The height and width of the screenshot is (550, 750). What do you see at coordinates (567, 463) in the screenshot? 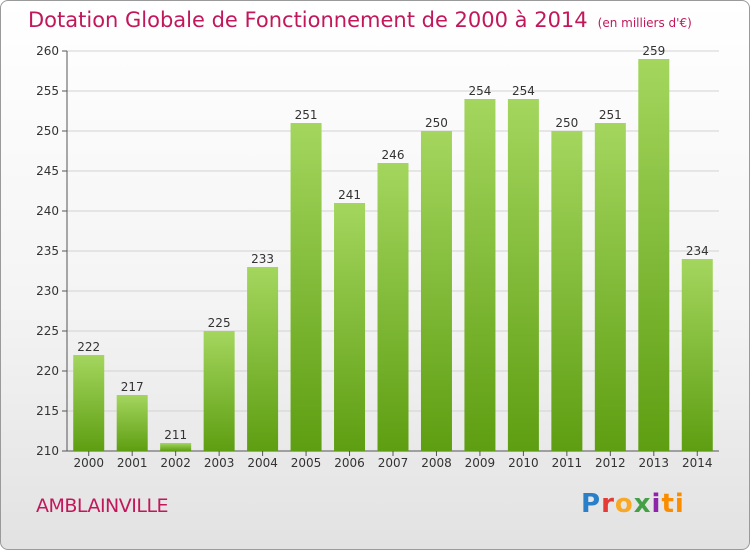
I see `x-tick-label: 2011` at bounding box center [567, 463].